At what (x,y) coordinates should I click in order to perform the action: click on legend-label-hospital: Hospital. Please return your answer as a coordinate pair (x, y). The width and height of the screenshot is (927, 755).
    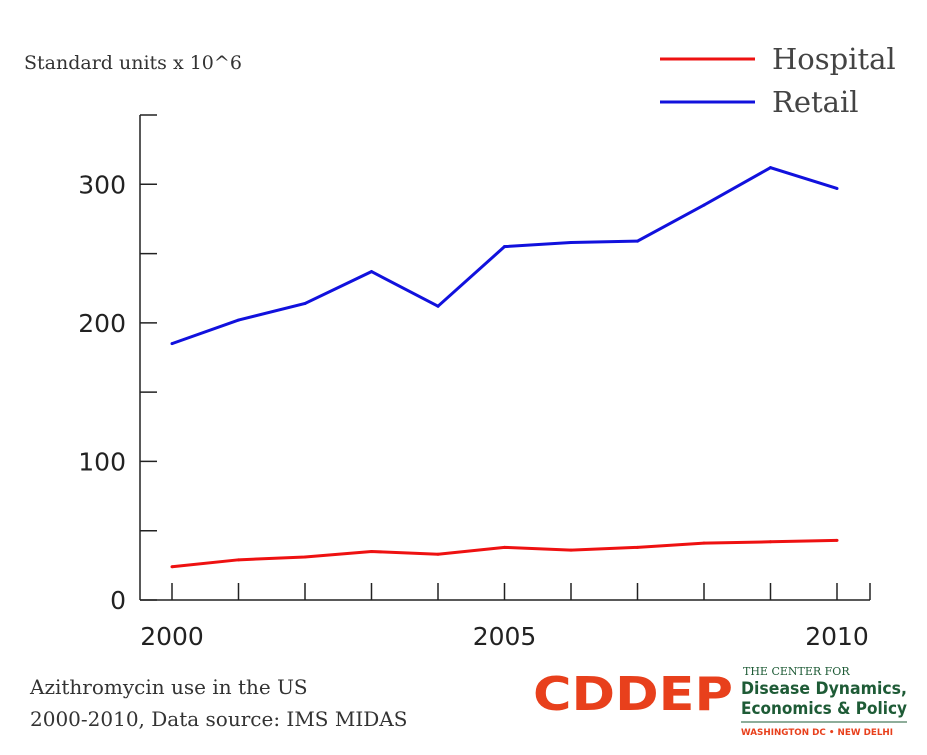
    Looking at the image, I should click on (834, 59).